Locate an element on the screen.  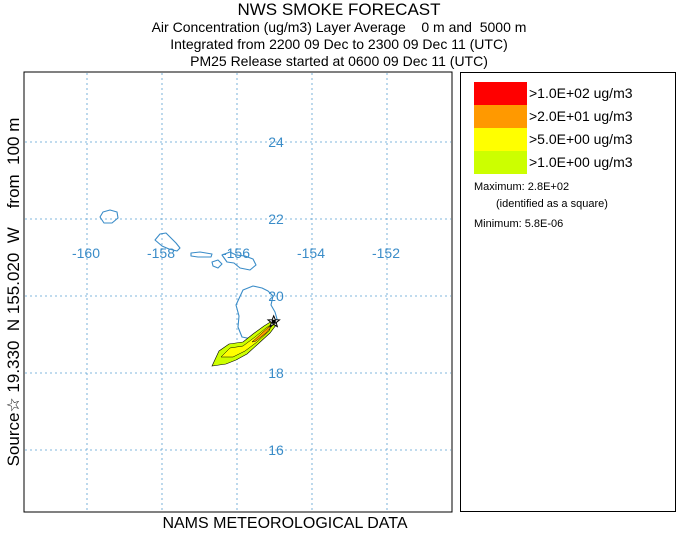
latitude-label: 16 is located at coordinates (276, 450).